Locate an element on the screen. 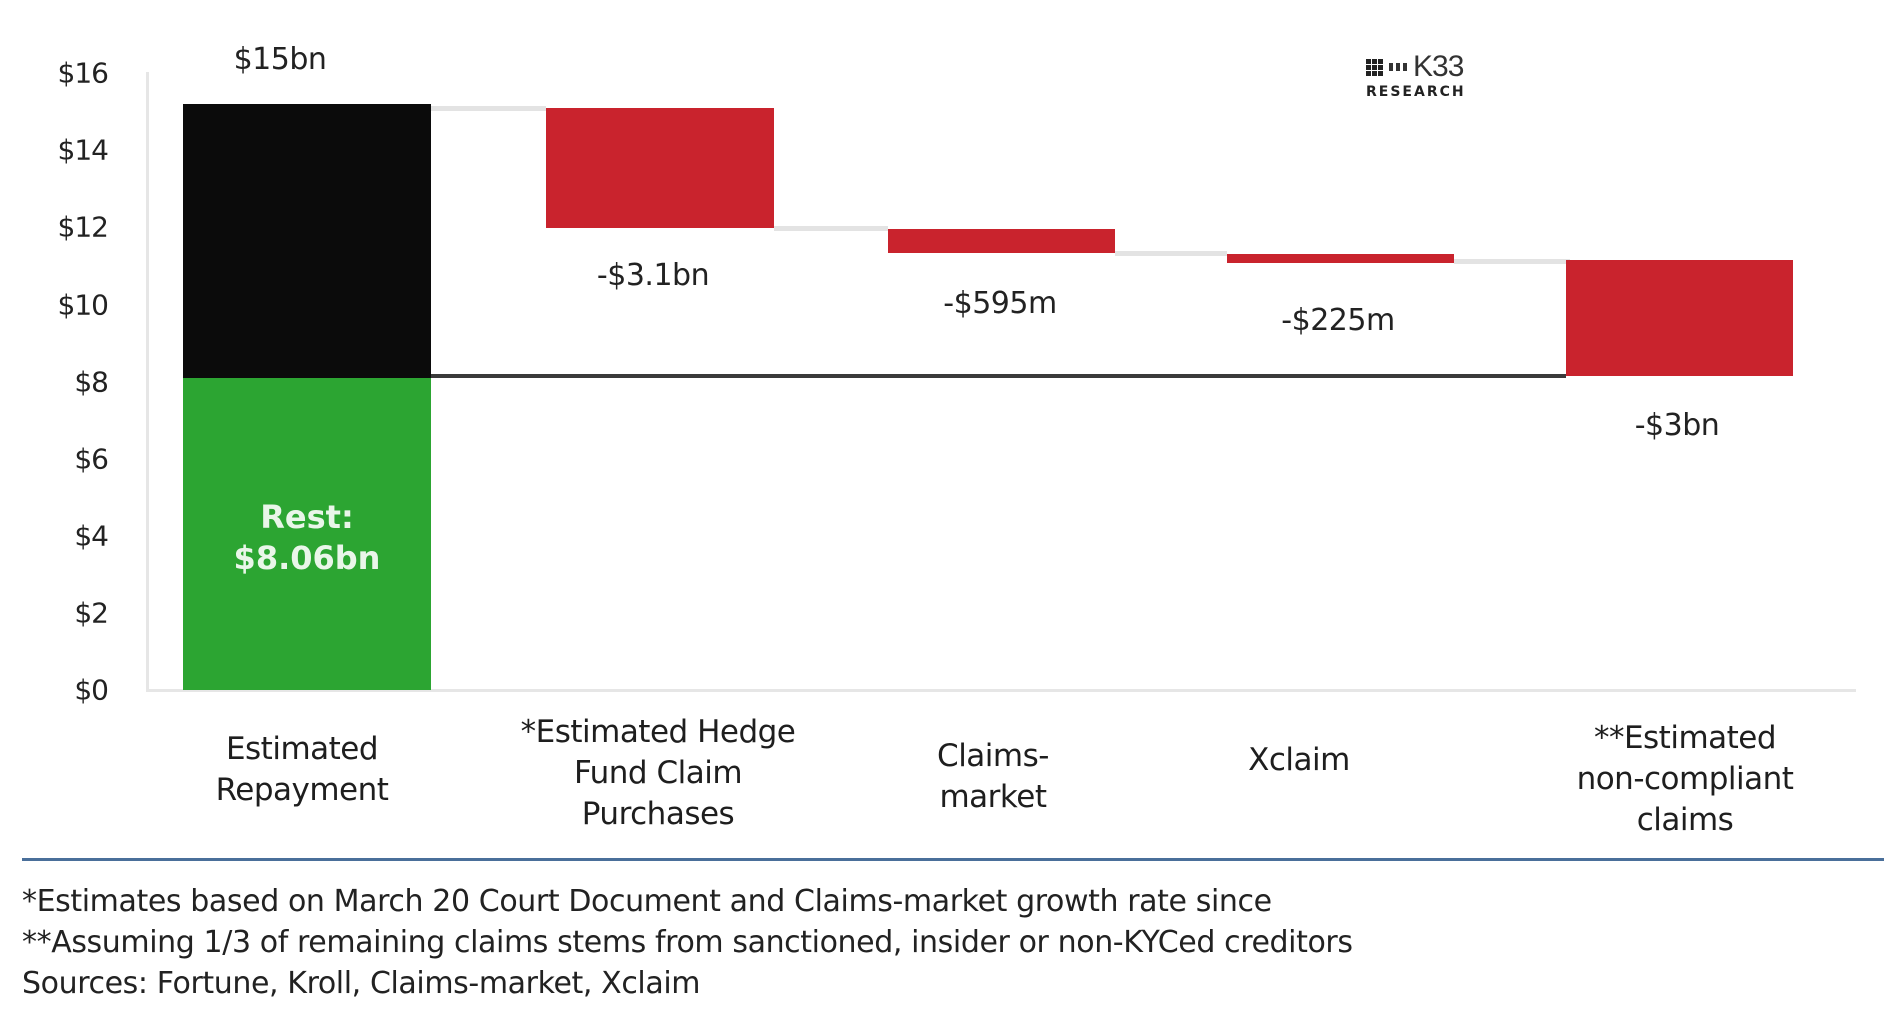  bar-xclaim is located at coordinates (1340, 258).